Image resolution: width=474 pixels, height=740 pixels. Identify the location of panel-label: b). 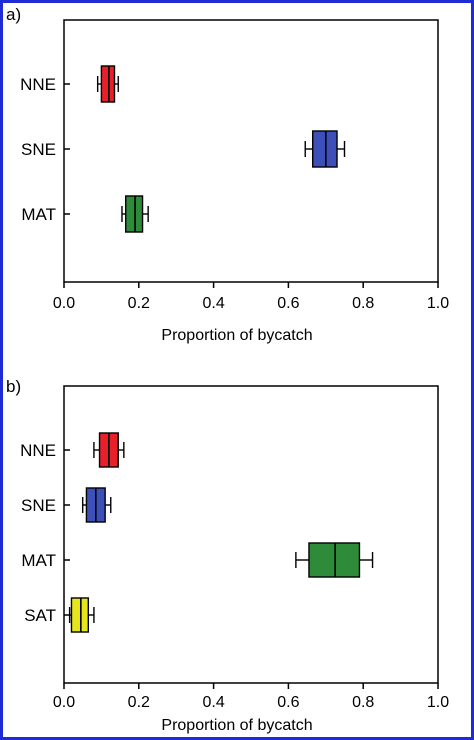
(13, 386).